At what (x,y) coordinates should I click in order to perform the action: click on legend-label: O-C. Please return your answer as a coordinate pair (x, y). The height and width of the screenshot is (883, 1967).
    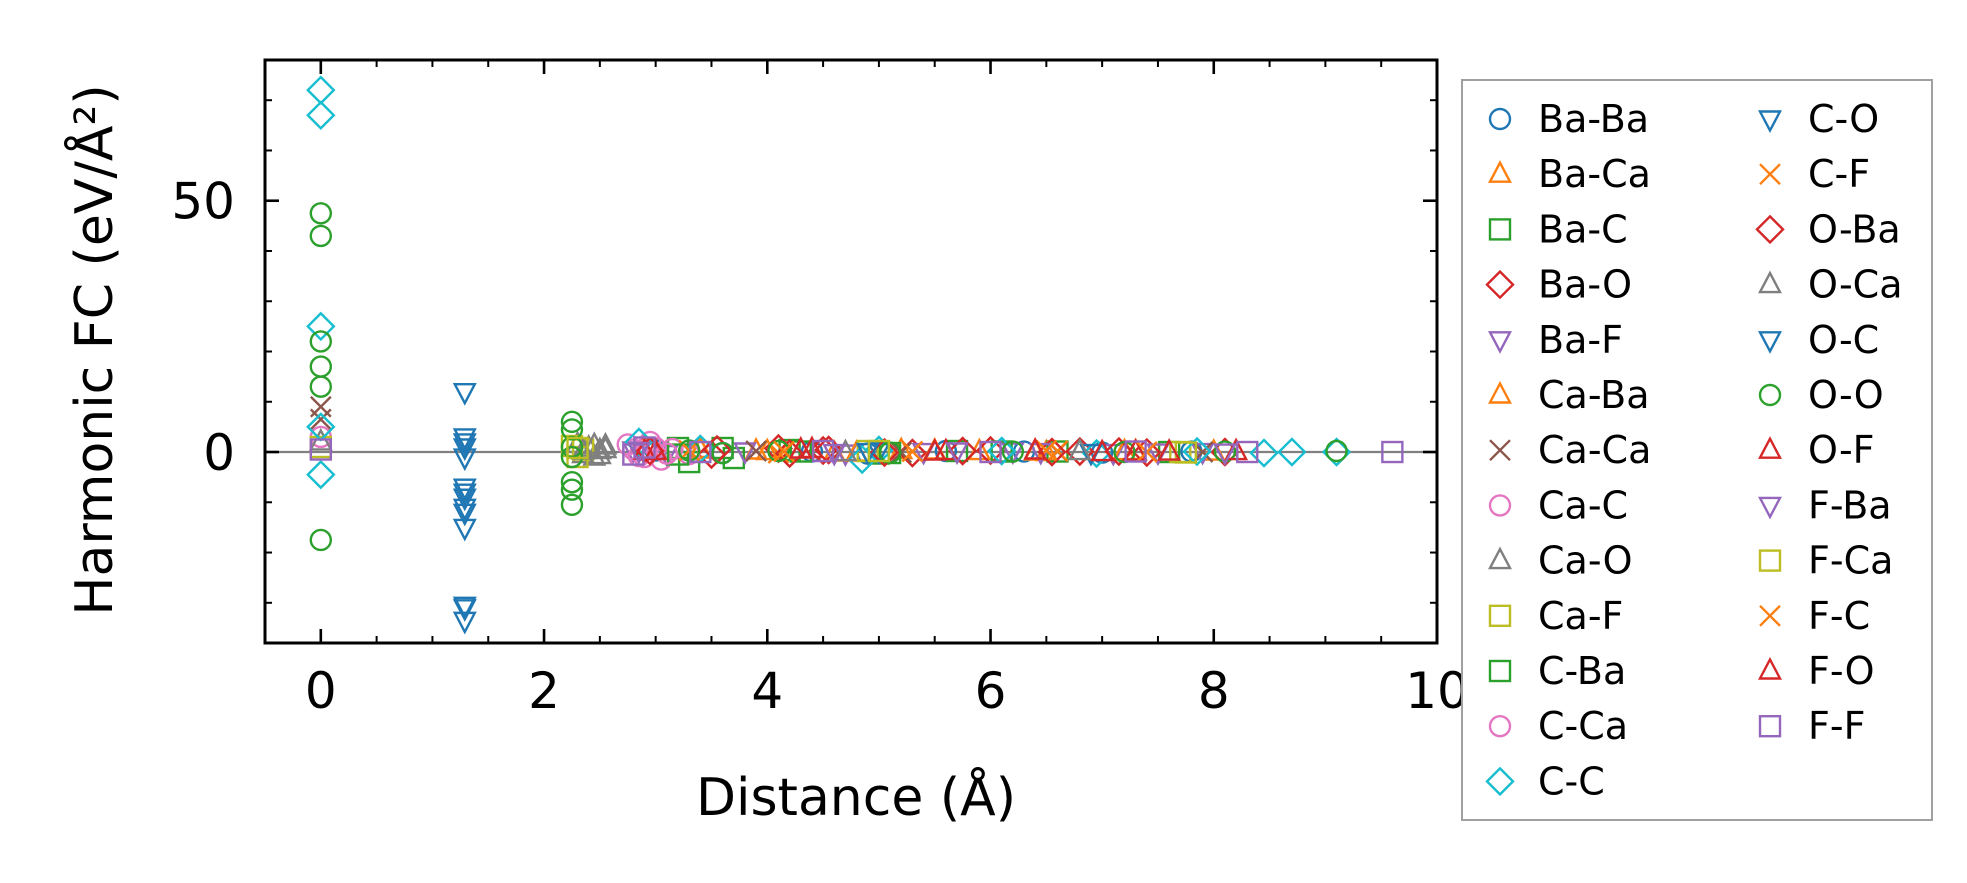
    Looking at the image, I should click on (1843, 340).